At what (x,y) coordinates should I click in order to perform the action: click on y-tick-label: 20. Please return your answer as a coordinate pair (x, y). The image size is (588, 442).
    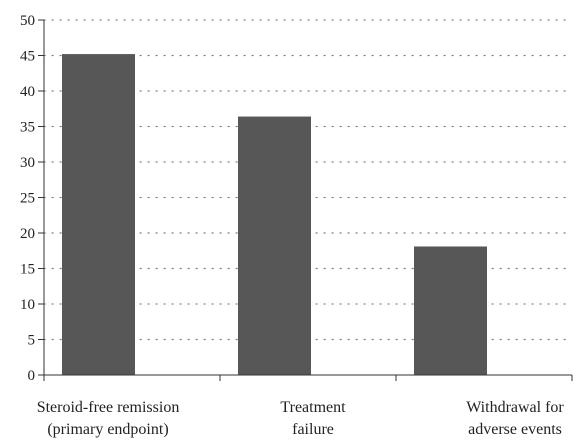
    Looking at the image, I should click on (27, 234).